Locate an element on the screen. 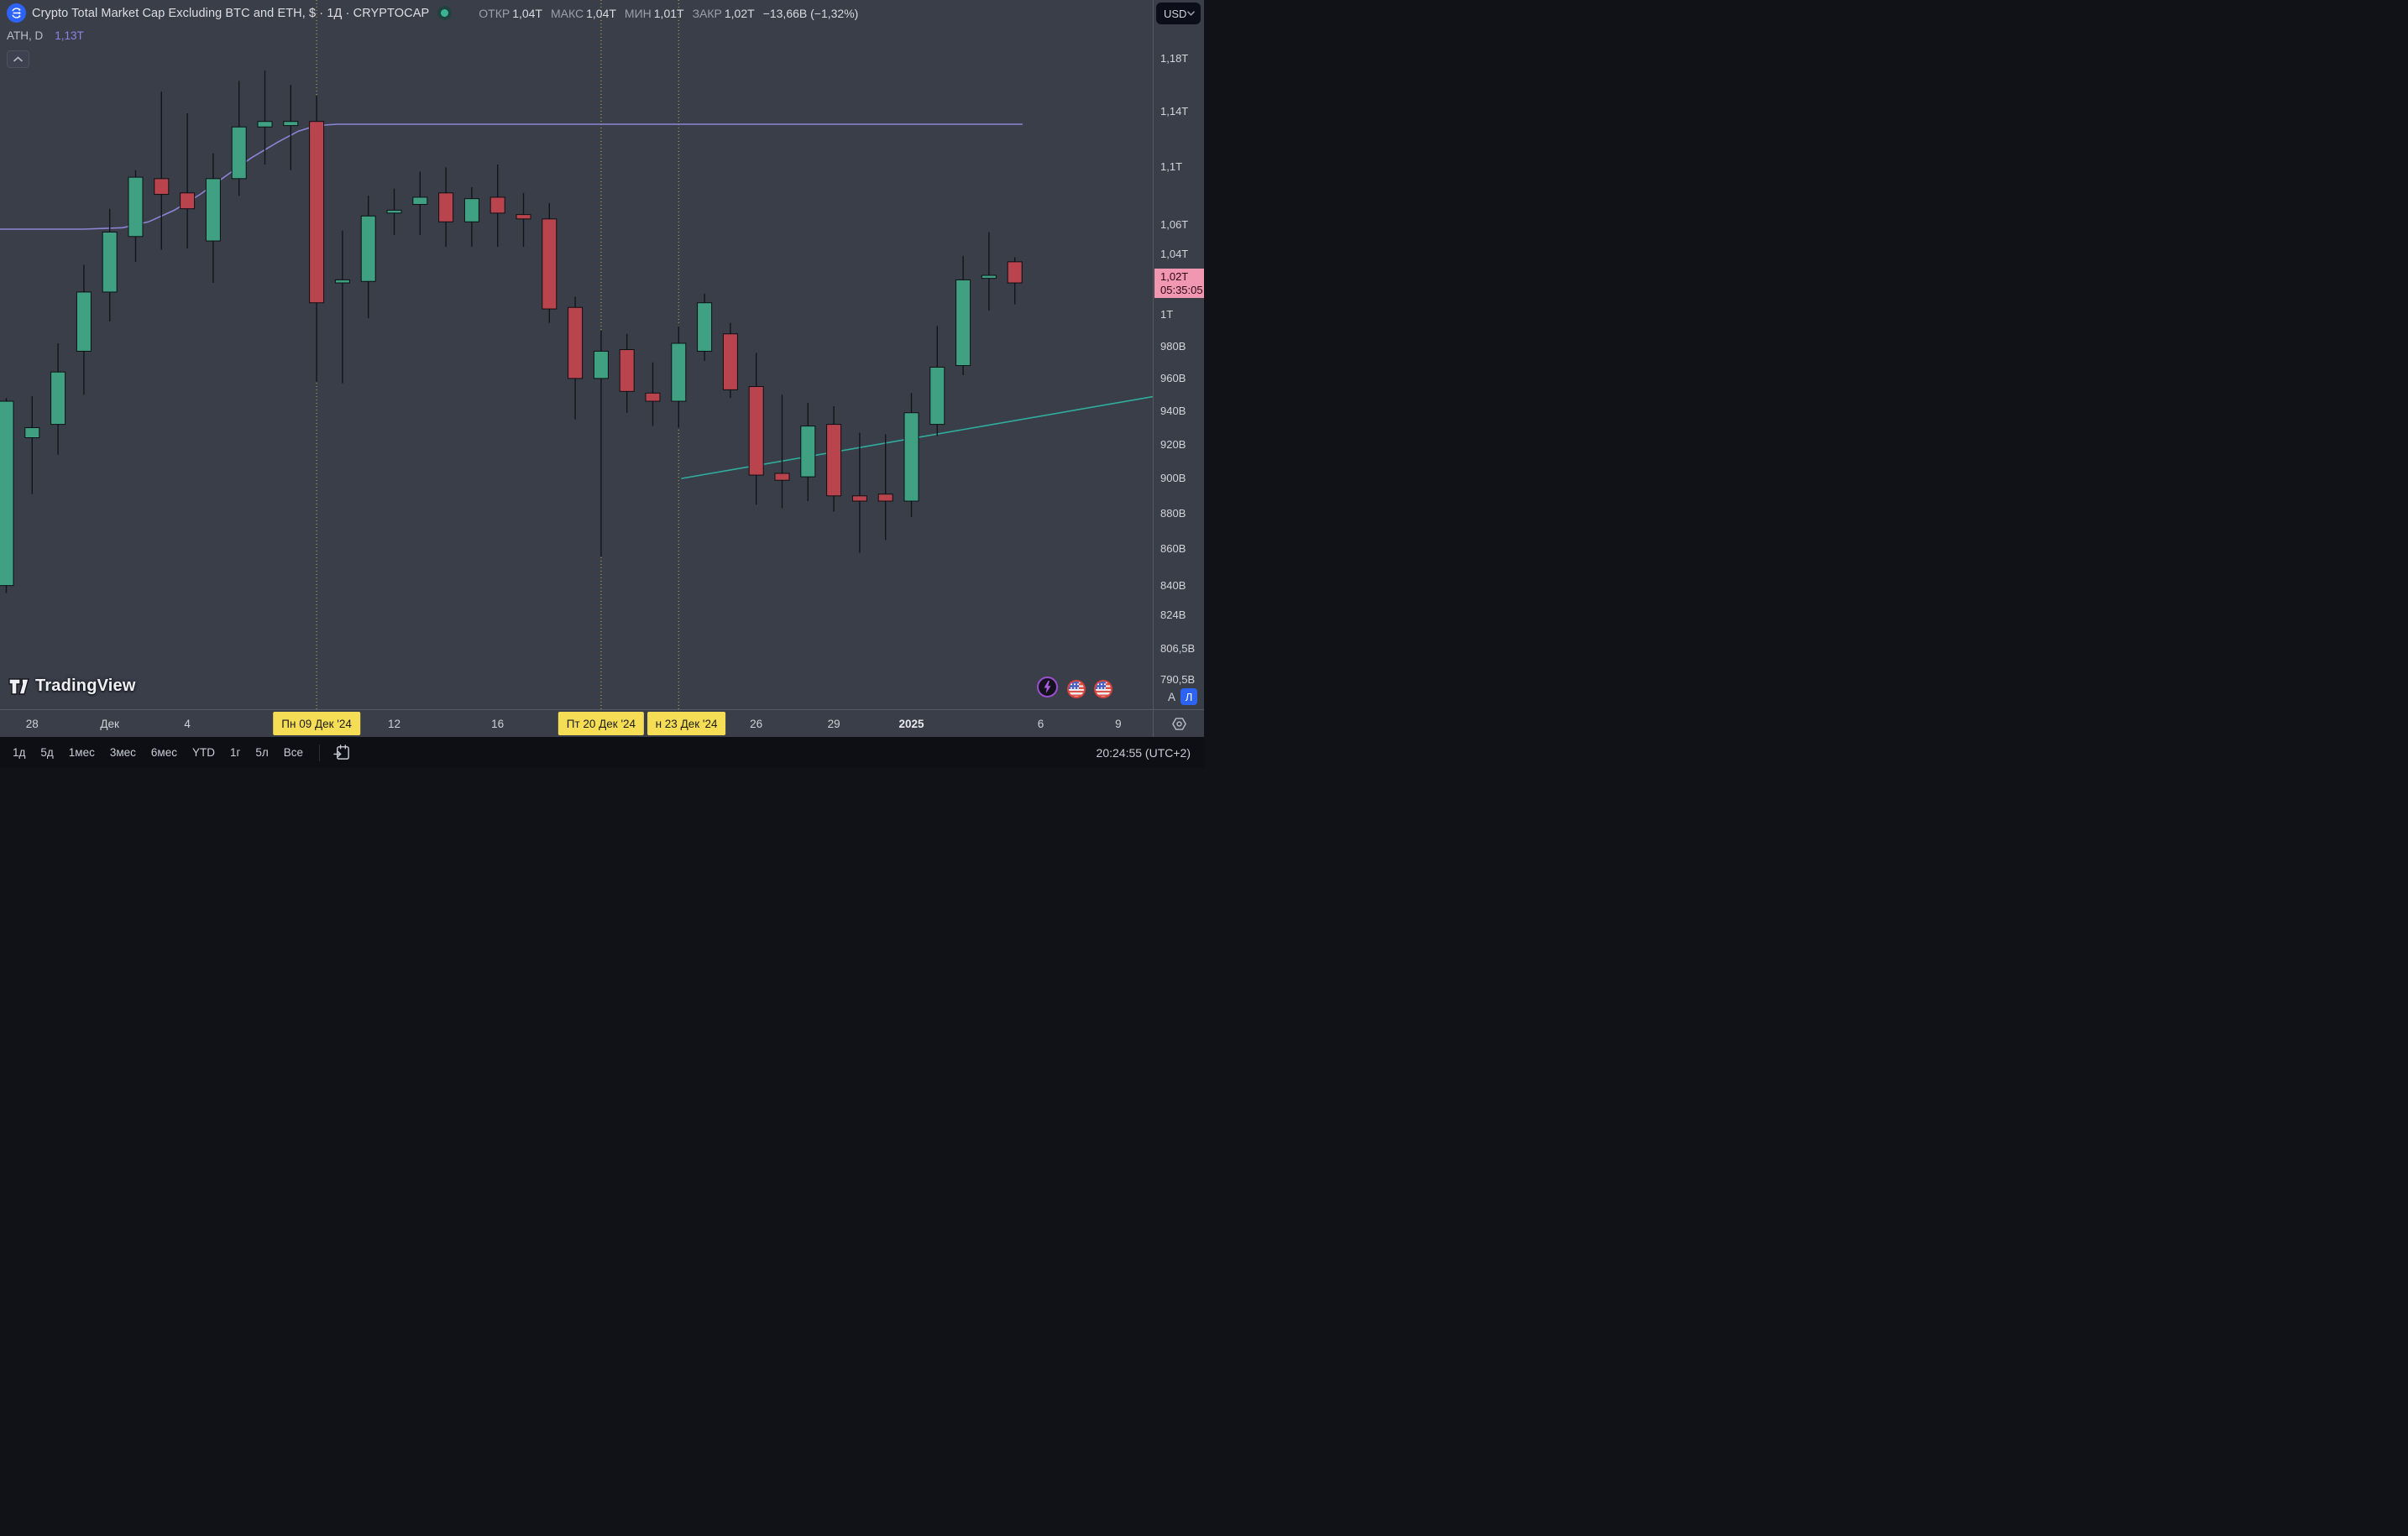 This screenshot has width=2408, height=1536. range-button-5л: 5л is located at coordinates (261, 752).